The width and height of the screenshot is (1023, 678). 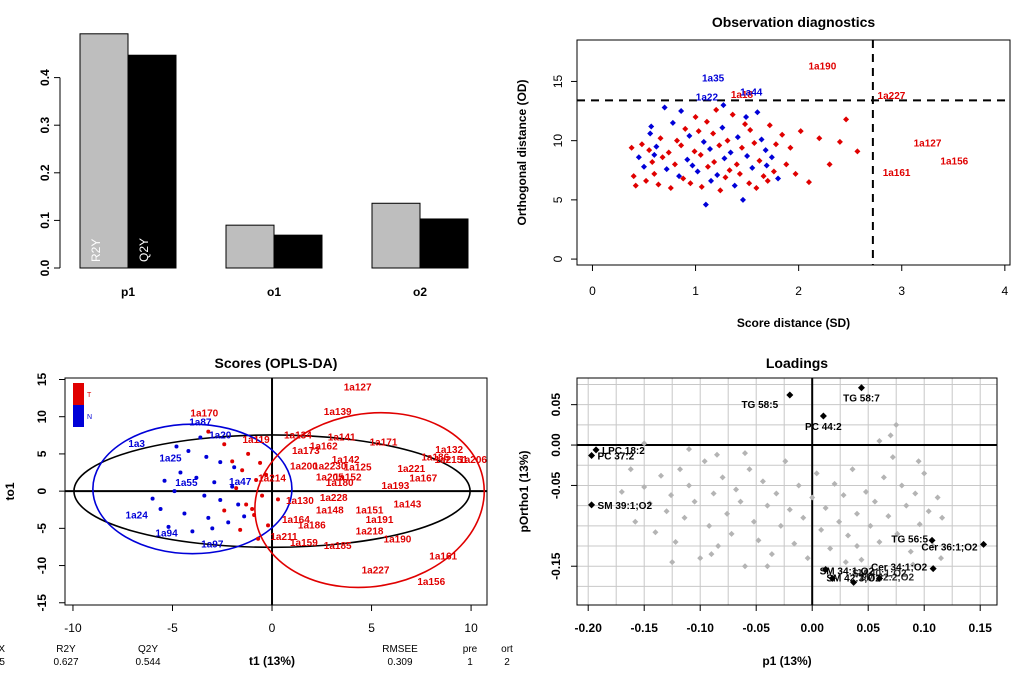 I want to click on chart-title: Scores (OPLS-DA), so click(x=276, y=363).